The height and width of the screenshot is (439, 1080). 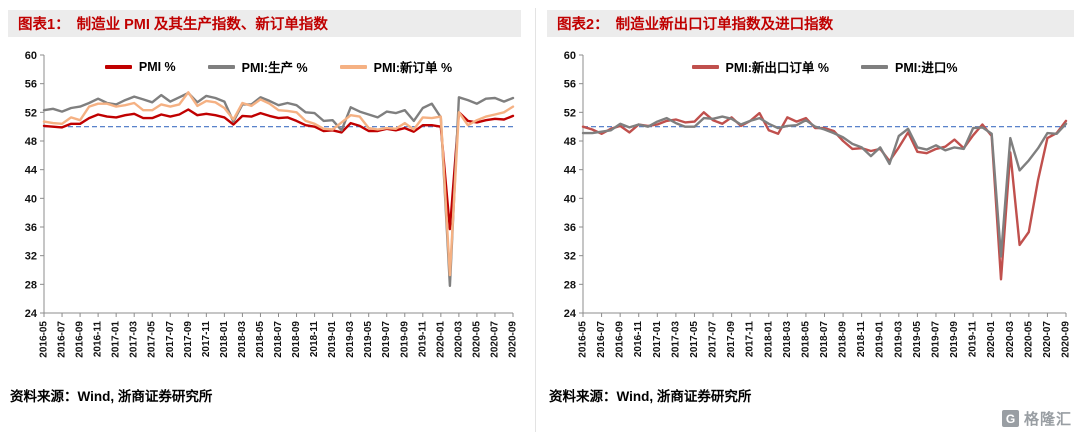 I want to click on chart2-title: 制造业新出口订单指数及进口指数, so click(x=724, y=25).